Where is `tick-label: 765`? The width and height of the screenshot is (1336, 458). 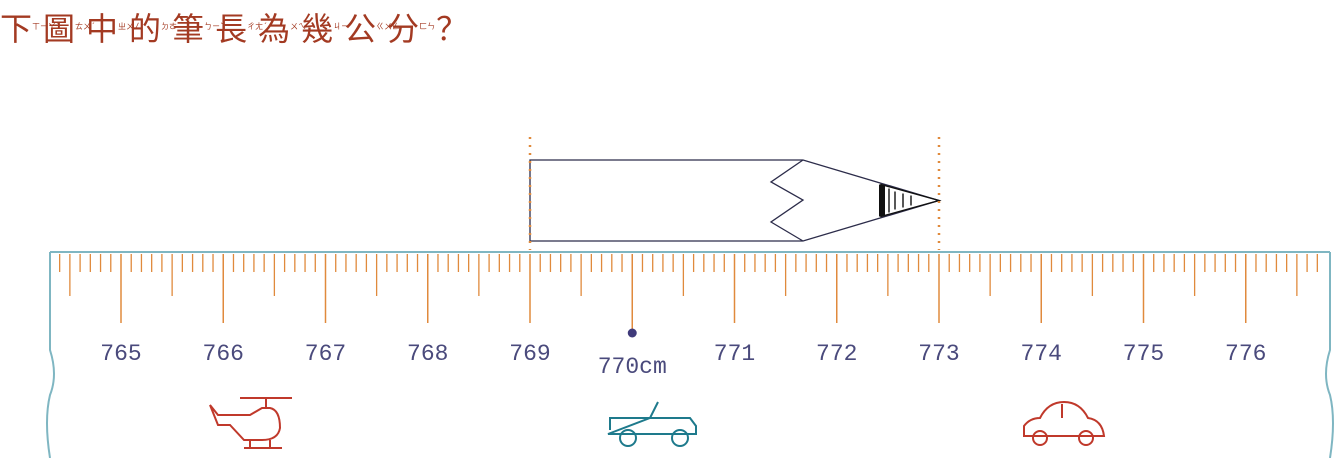 tick-label: 765 is located at coordinates (120, 354).